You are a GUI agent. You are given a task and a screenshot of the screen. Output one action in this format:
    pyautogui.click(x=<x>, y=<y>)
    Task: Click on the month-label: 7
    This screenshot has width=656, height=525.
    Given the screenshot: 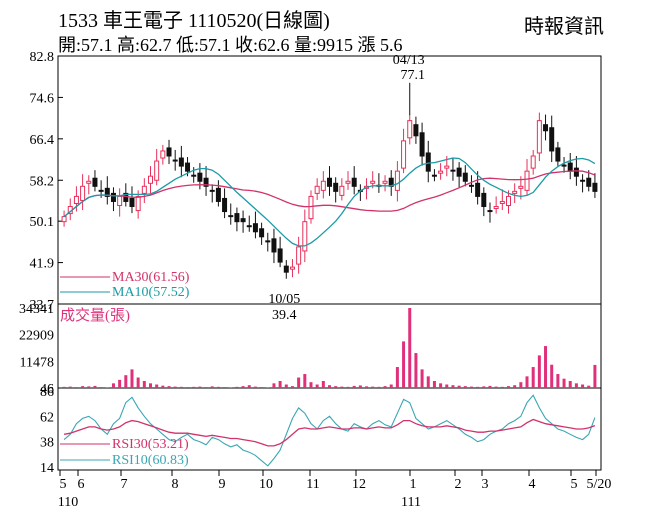 What is the action you would take?
    pyautogui.click(x=124, y=484)
    